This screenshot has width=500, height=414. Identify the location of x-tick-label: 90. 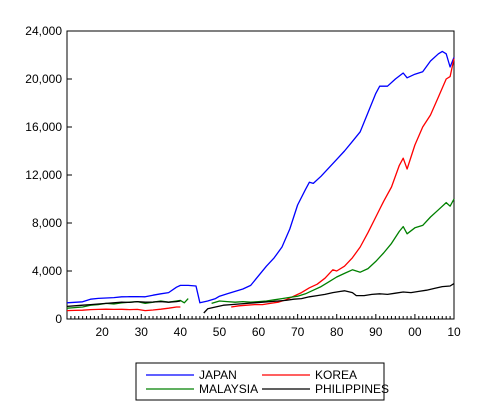
(376, 332).